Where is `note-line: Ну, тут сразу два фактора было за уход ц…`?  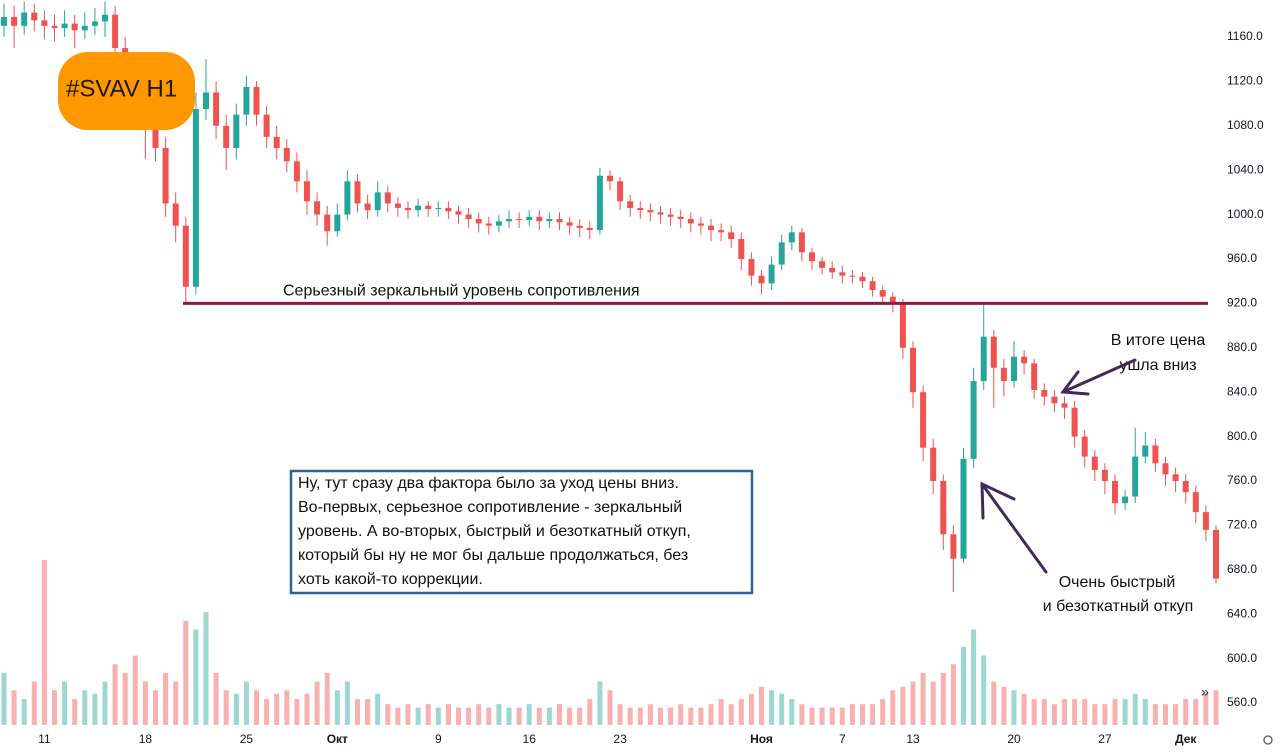
note-line: Ну, тут сразу два фактора было за уход ц… is located at coordinates (488, 483).